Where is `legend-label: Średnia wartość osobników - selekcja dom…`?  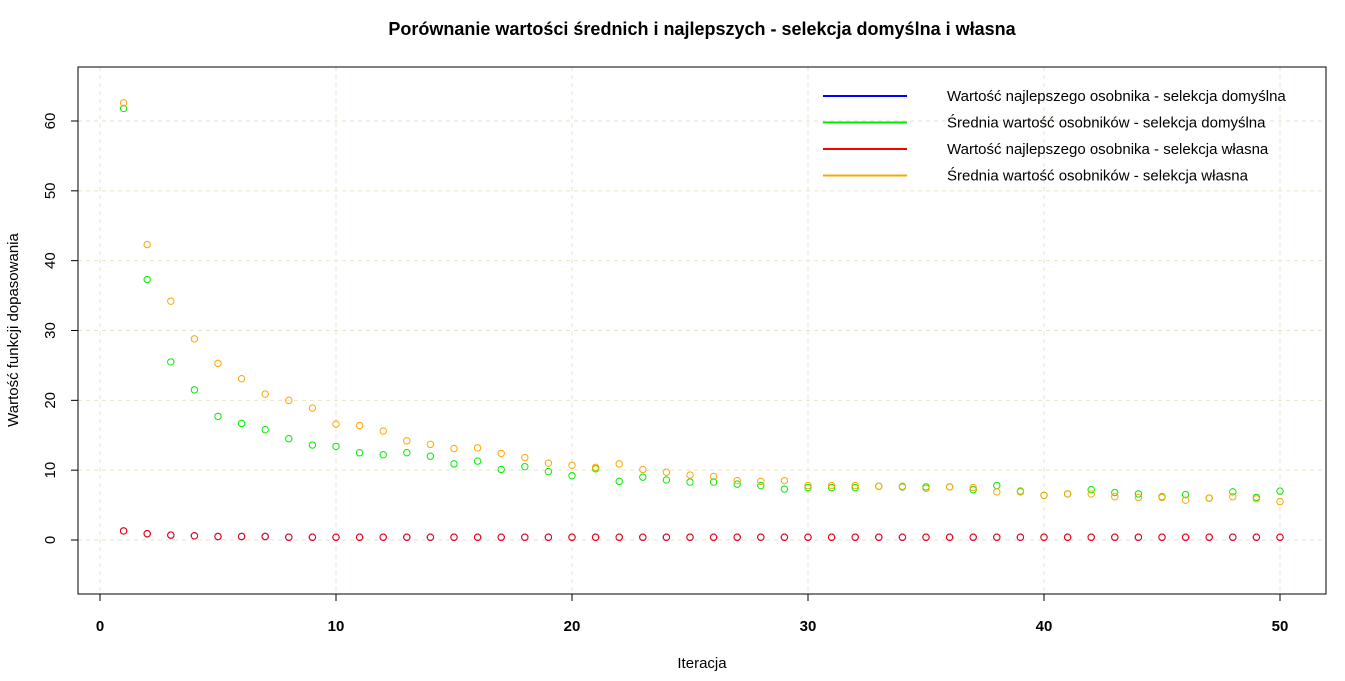 legend-label: Średnia wartość osobników - selekcja dom… is located at coordinates (1106, 123).